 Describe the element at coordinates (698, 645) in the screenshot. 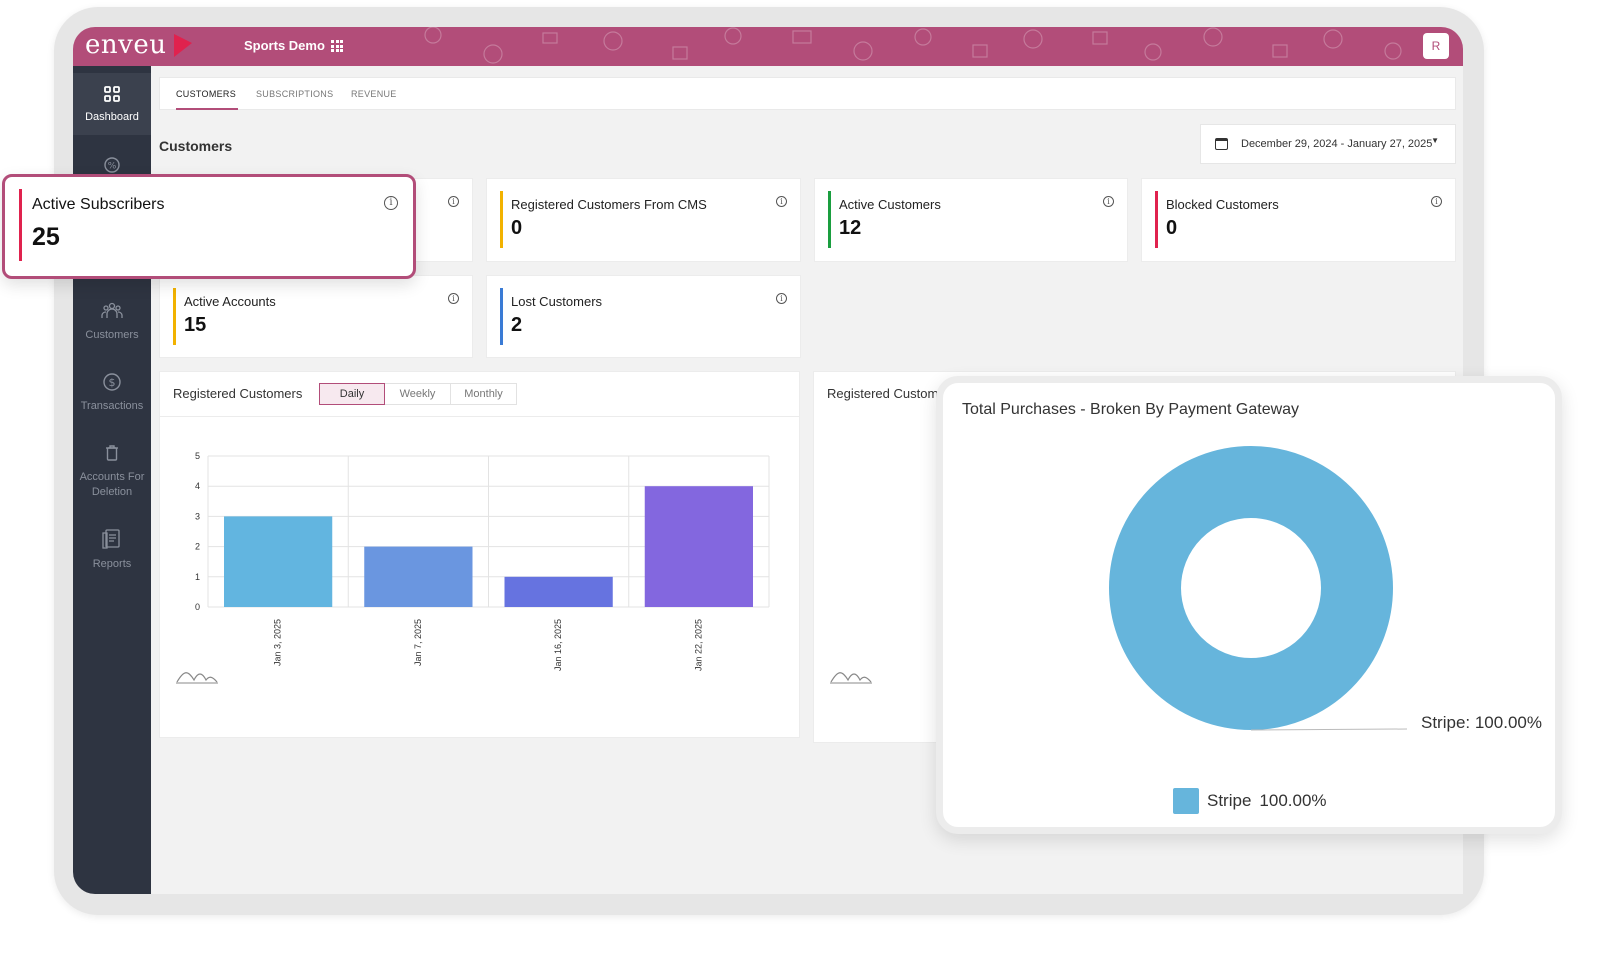

I see `x-tick-label: Jan 22, 2025` at that location.